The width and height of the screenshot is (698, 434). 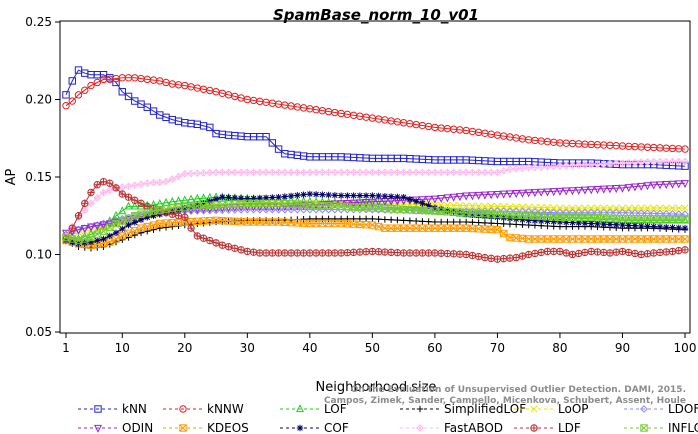 What do you see at coordinates (372, 348) in the screenshot?
I see `x-tick-label: 50` at bounding box center [372, 348].